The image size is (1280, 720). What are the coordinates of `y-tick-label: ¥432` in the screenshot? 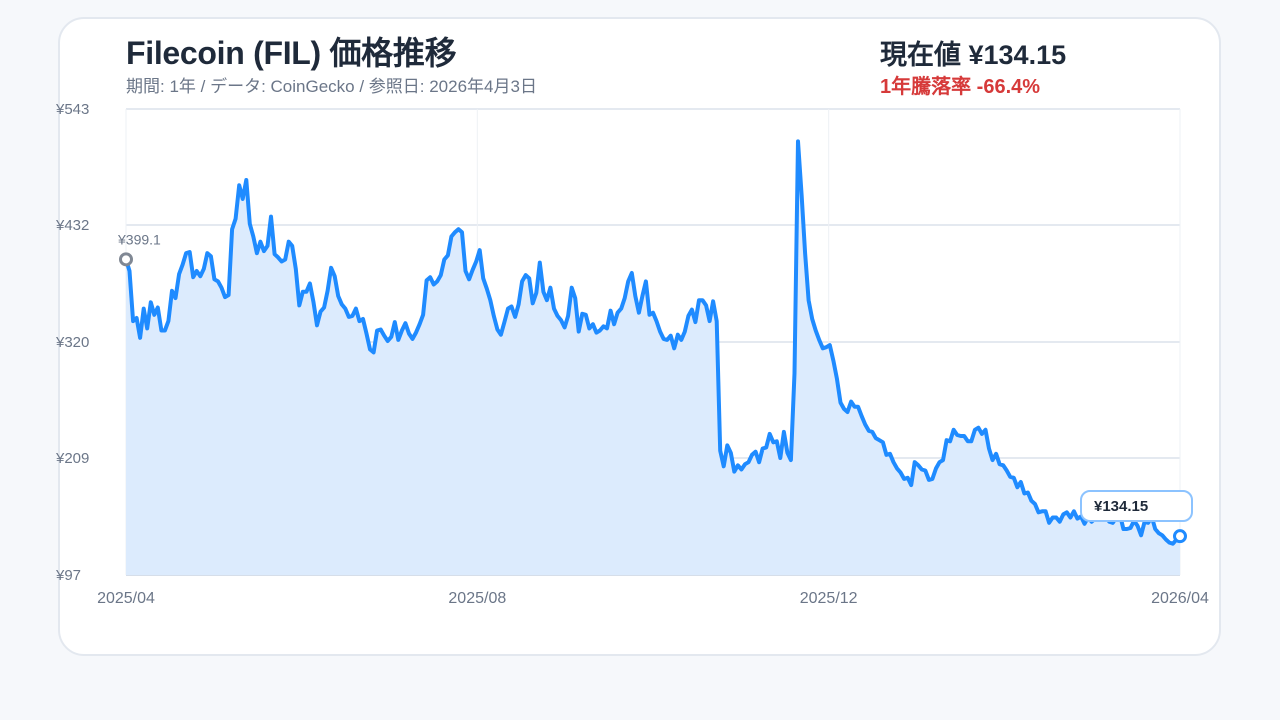 It's located at (72, 225).